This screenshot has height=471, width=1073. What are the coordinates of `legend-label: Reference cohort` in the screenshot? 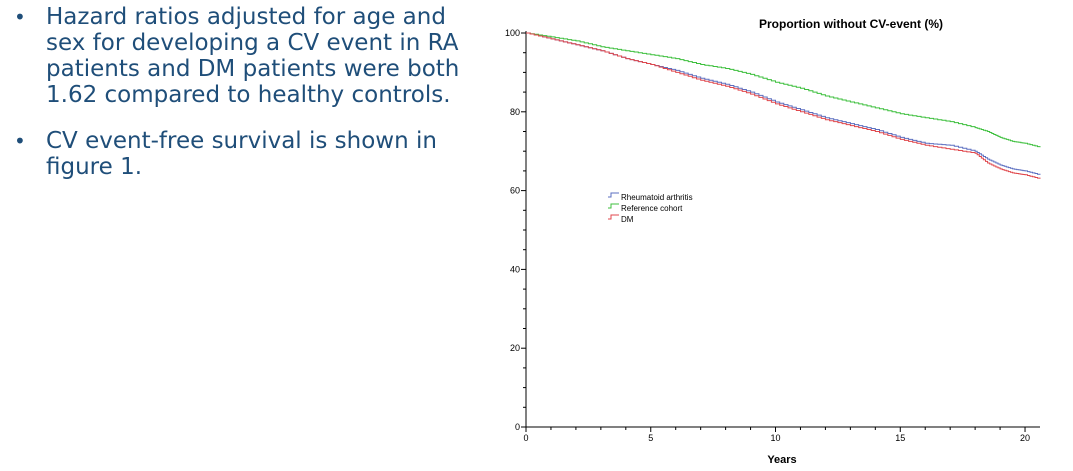 It's located at (652, 208).